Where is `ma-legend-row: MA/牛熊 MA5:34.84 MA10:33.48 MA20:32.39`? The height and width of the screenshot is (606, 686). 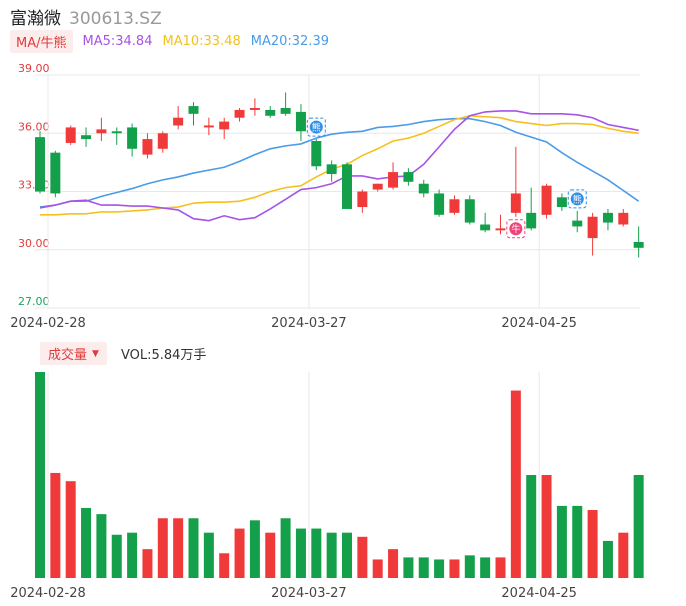
ma-legend-row: MA/牛熊 MA5:34.84 MA10:33.48 MA20:32.39 is located at coordinates (169, 41).